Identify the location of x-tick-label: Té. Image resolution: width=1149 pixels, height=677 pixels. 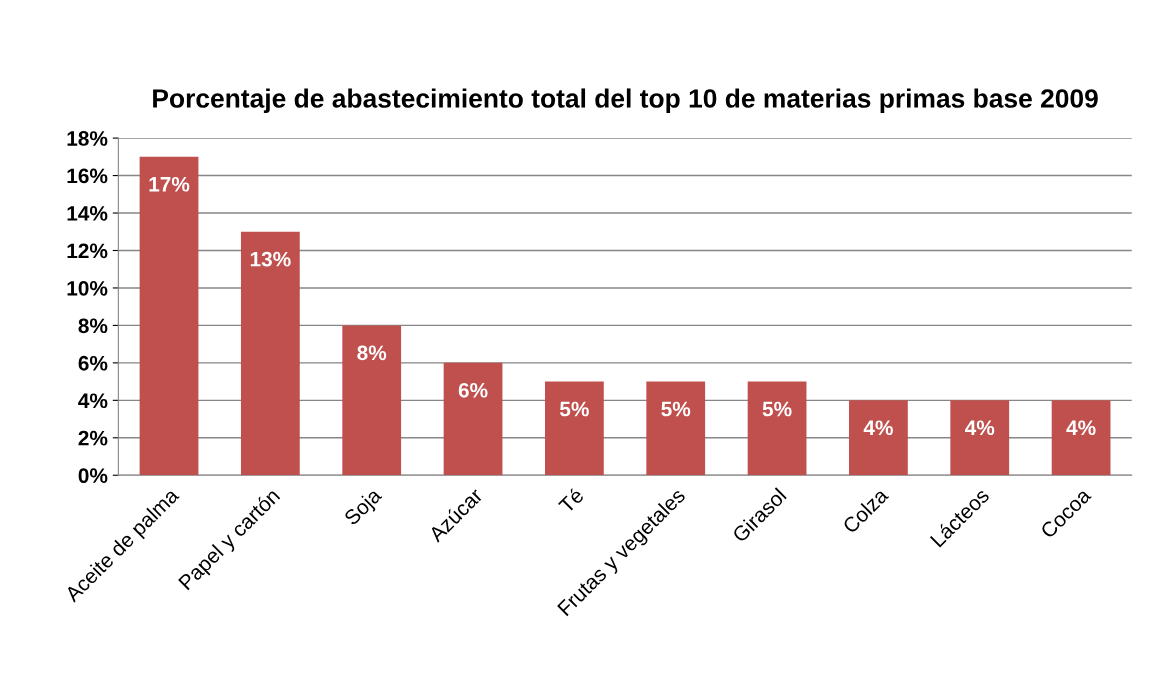
(571, 500).